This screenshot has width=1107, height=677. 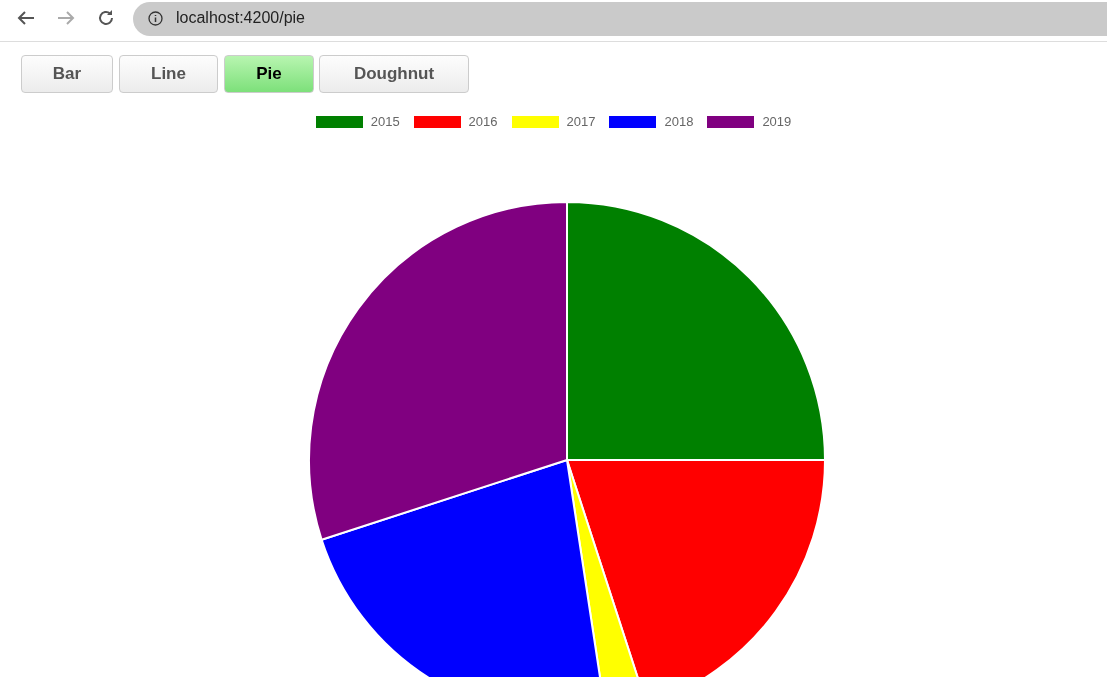 What do you see at coordinates (240, 18) in the screenshot?
I see `text: localhost:4200/pie` at bounding box center [240, 18].